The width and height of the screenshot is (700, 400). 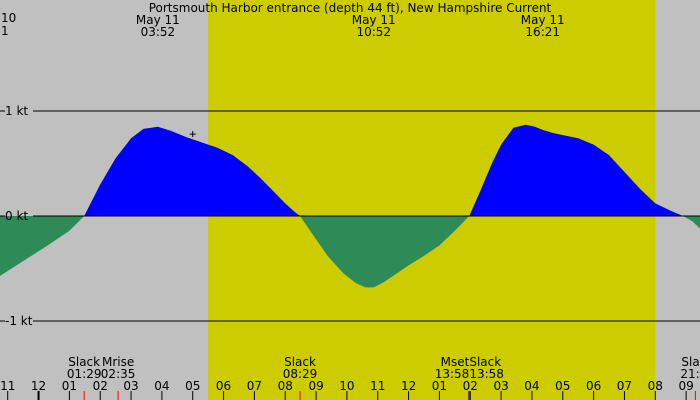 I want to click on x-tick-label: 10, so click(x=346, y=386).